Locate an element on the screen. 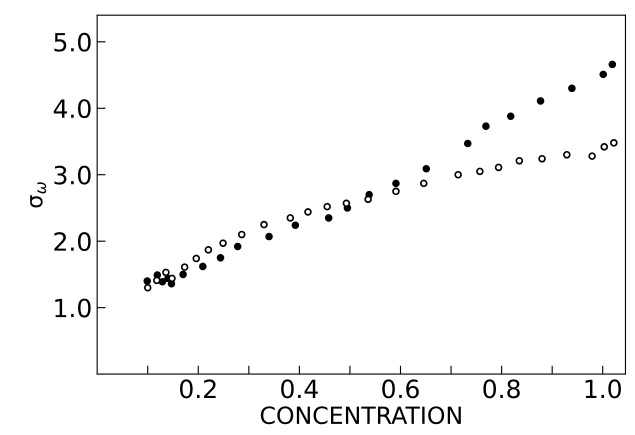 Image resolution: width=635 pixels, height=435 pixels. x-tick-label: 0.2 is located at coordinates (198, 388).